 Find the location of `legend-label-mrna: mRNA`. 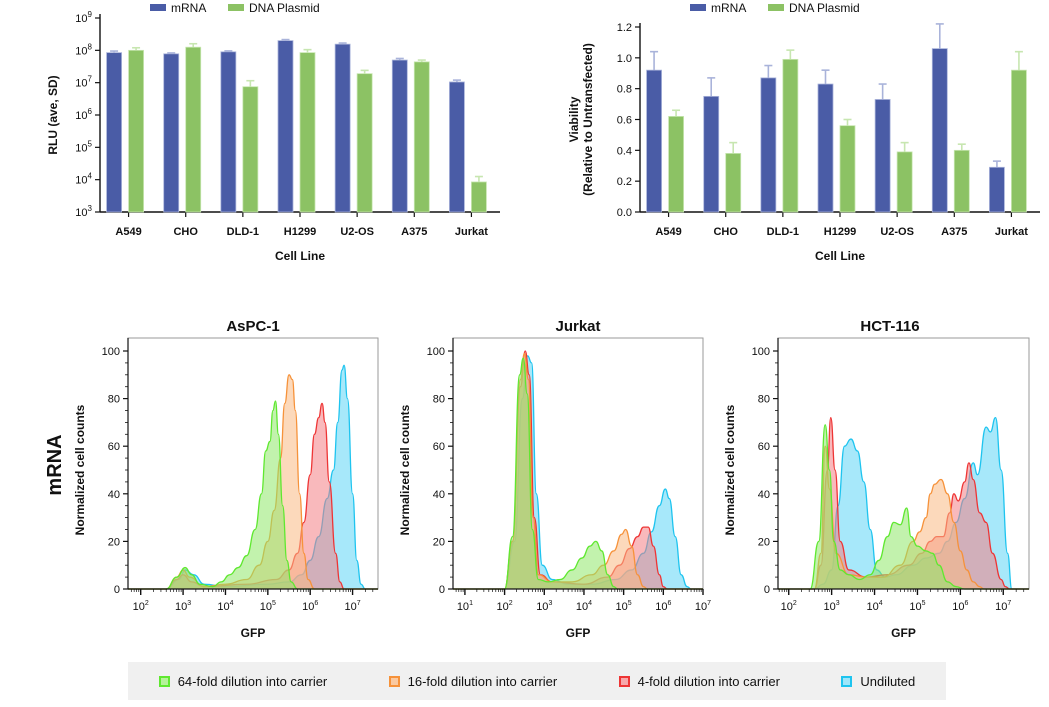

legend-label-mrna: mRNA is located at coordinates (728, 8).